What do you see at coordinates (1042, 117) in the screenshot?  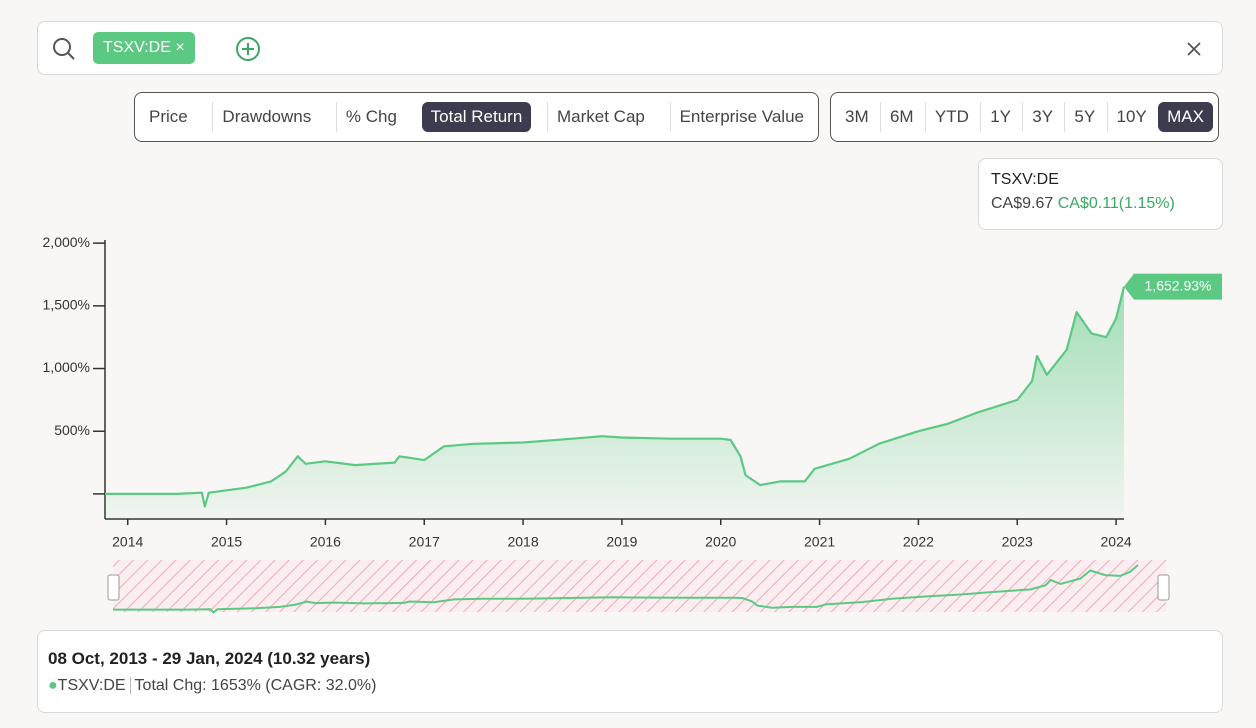 I see `tab: 3Y` at bounding box center [1042, 117].